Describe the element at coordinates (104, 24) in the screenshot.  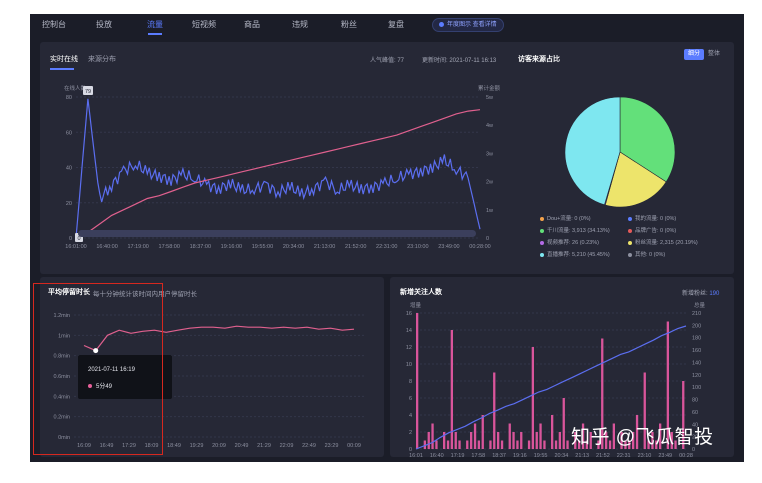
I see `nav-item-ads: 投放` at that location.